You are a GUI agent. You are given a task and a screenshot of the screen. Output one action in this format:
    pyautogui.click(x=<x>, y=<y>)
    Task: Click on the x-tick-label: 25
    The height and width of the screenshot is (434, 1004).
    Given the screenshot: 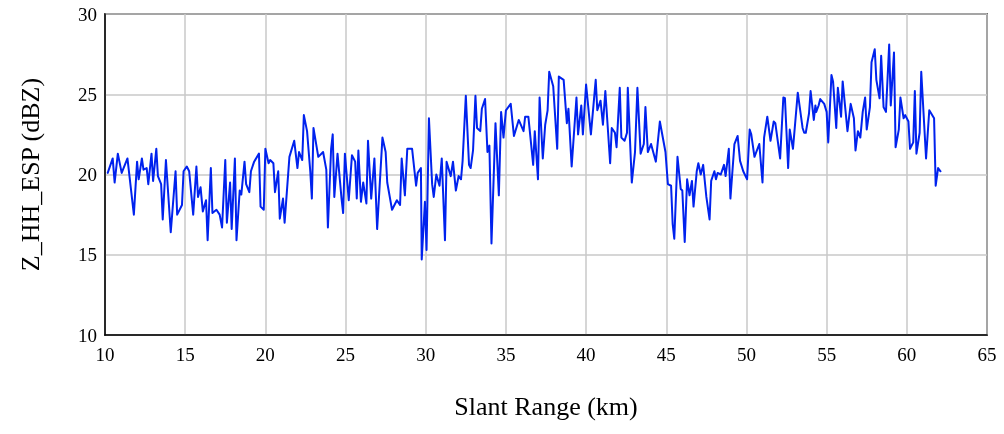 What is the action you would take?
    pyautogui.click(x=346, y=354)
    